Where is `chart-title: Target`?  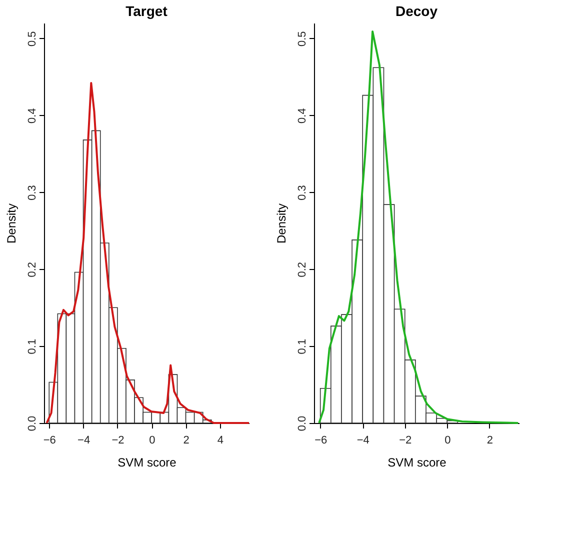
chart-title: Target is located at coordinates (147, 11).